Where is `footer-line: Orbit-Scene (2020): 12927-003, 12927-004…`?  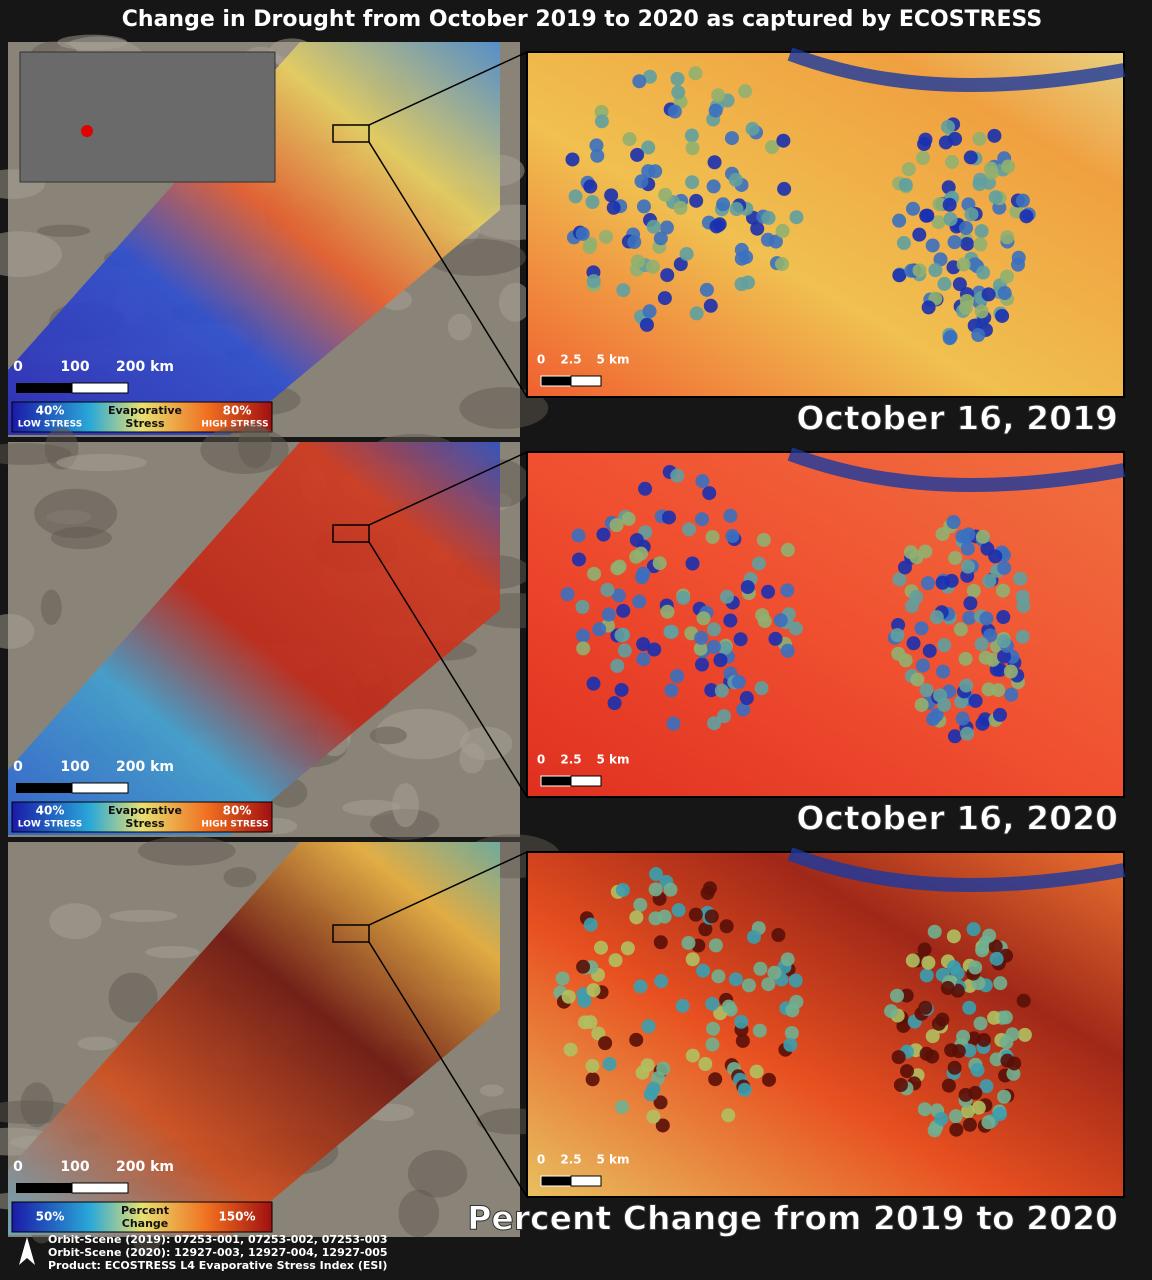
footer-line: Orbit-Scene (2020): 12927-003, 12927-004… is located at coordinates (218, 1252).